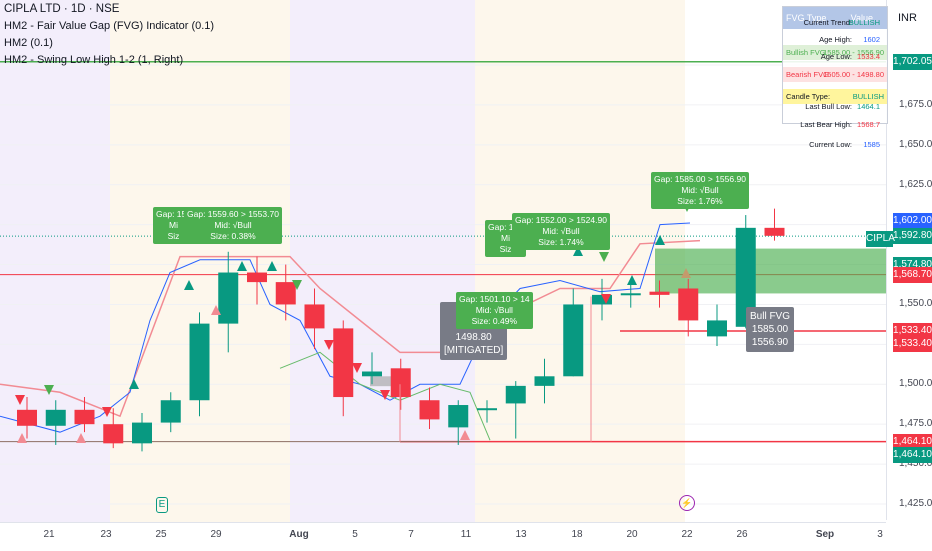 The width and height of the screenshot is (932, 551). Describe the element at coordinates (687, 503) in the screenshot. I see `lightning-icon: ⚡` at that location.